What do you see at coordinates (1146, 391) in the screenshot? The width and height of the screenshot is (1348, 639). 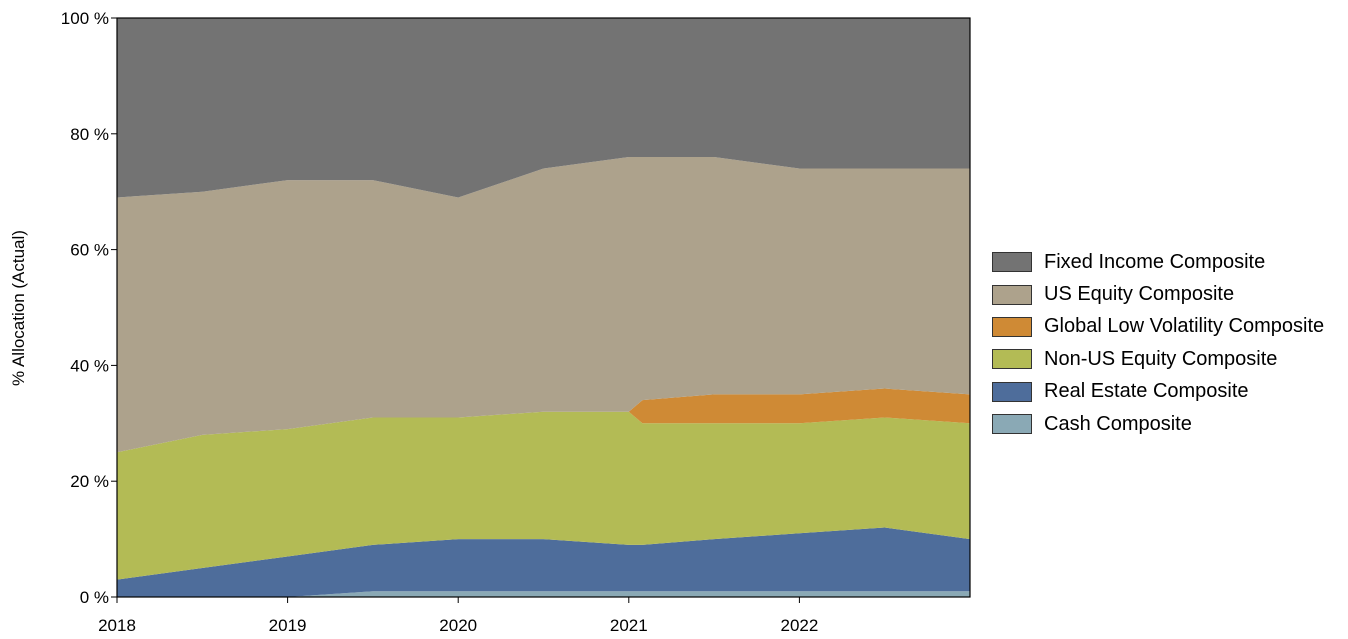 I see `legend-label: Real Estate Composite` at bounding box center [1146, 391].